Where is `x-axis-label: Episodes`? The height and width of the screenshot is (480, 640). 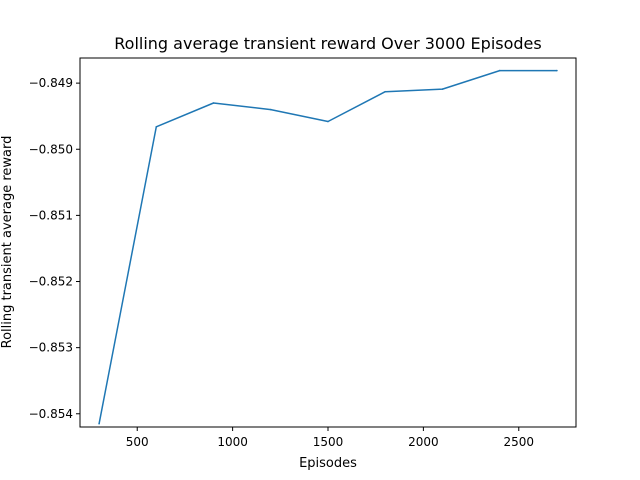 x-axis-label: Episodes is located at coordinates (328, 463).